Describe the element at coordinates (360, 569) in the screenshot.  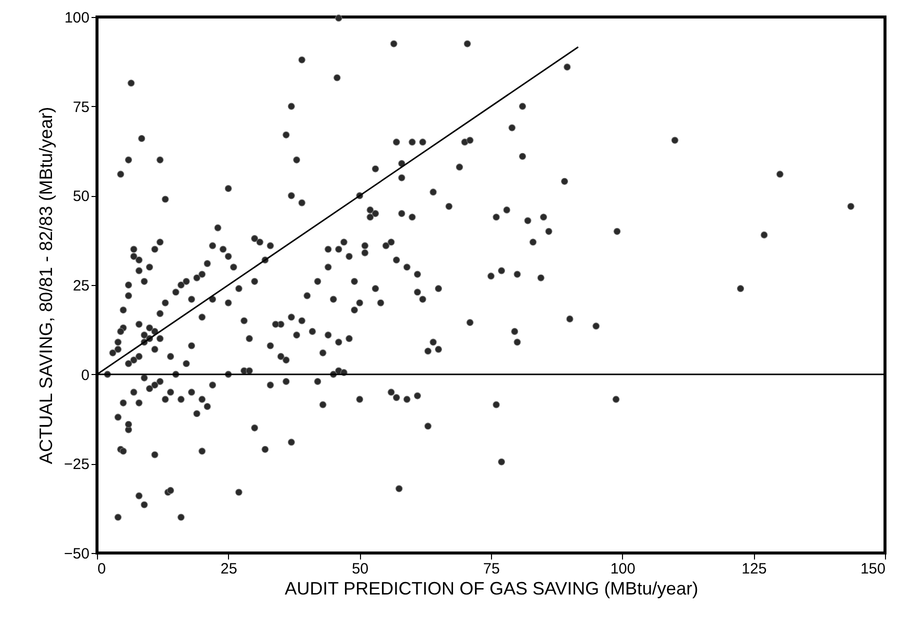
I see `x-tick-label: 50` at that location.